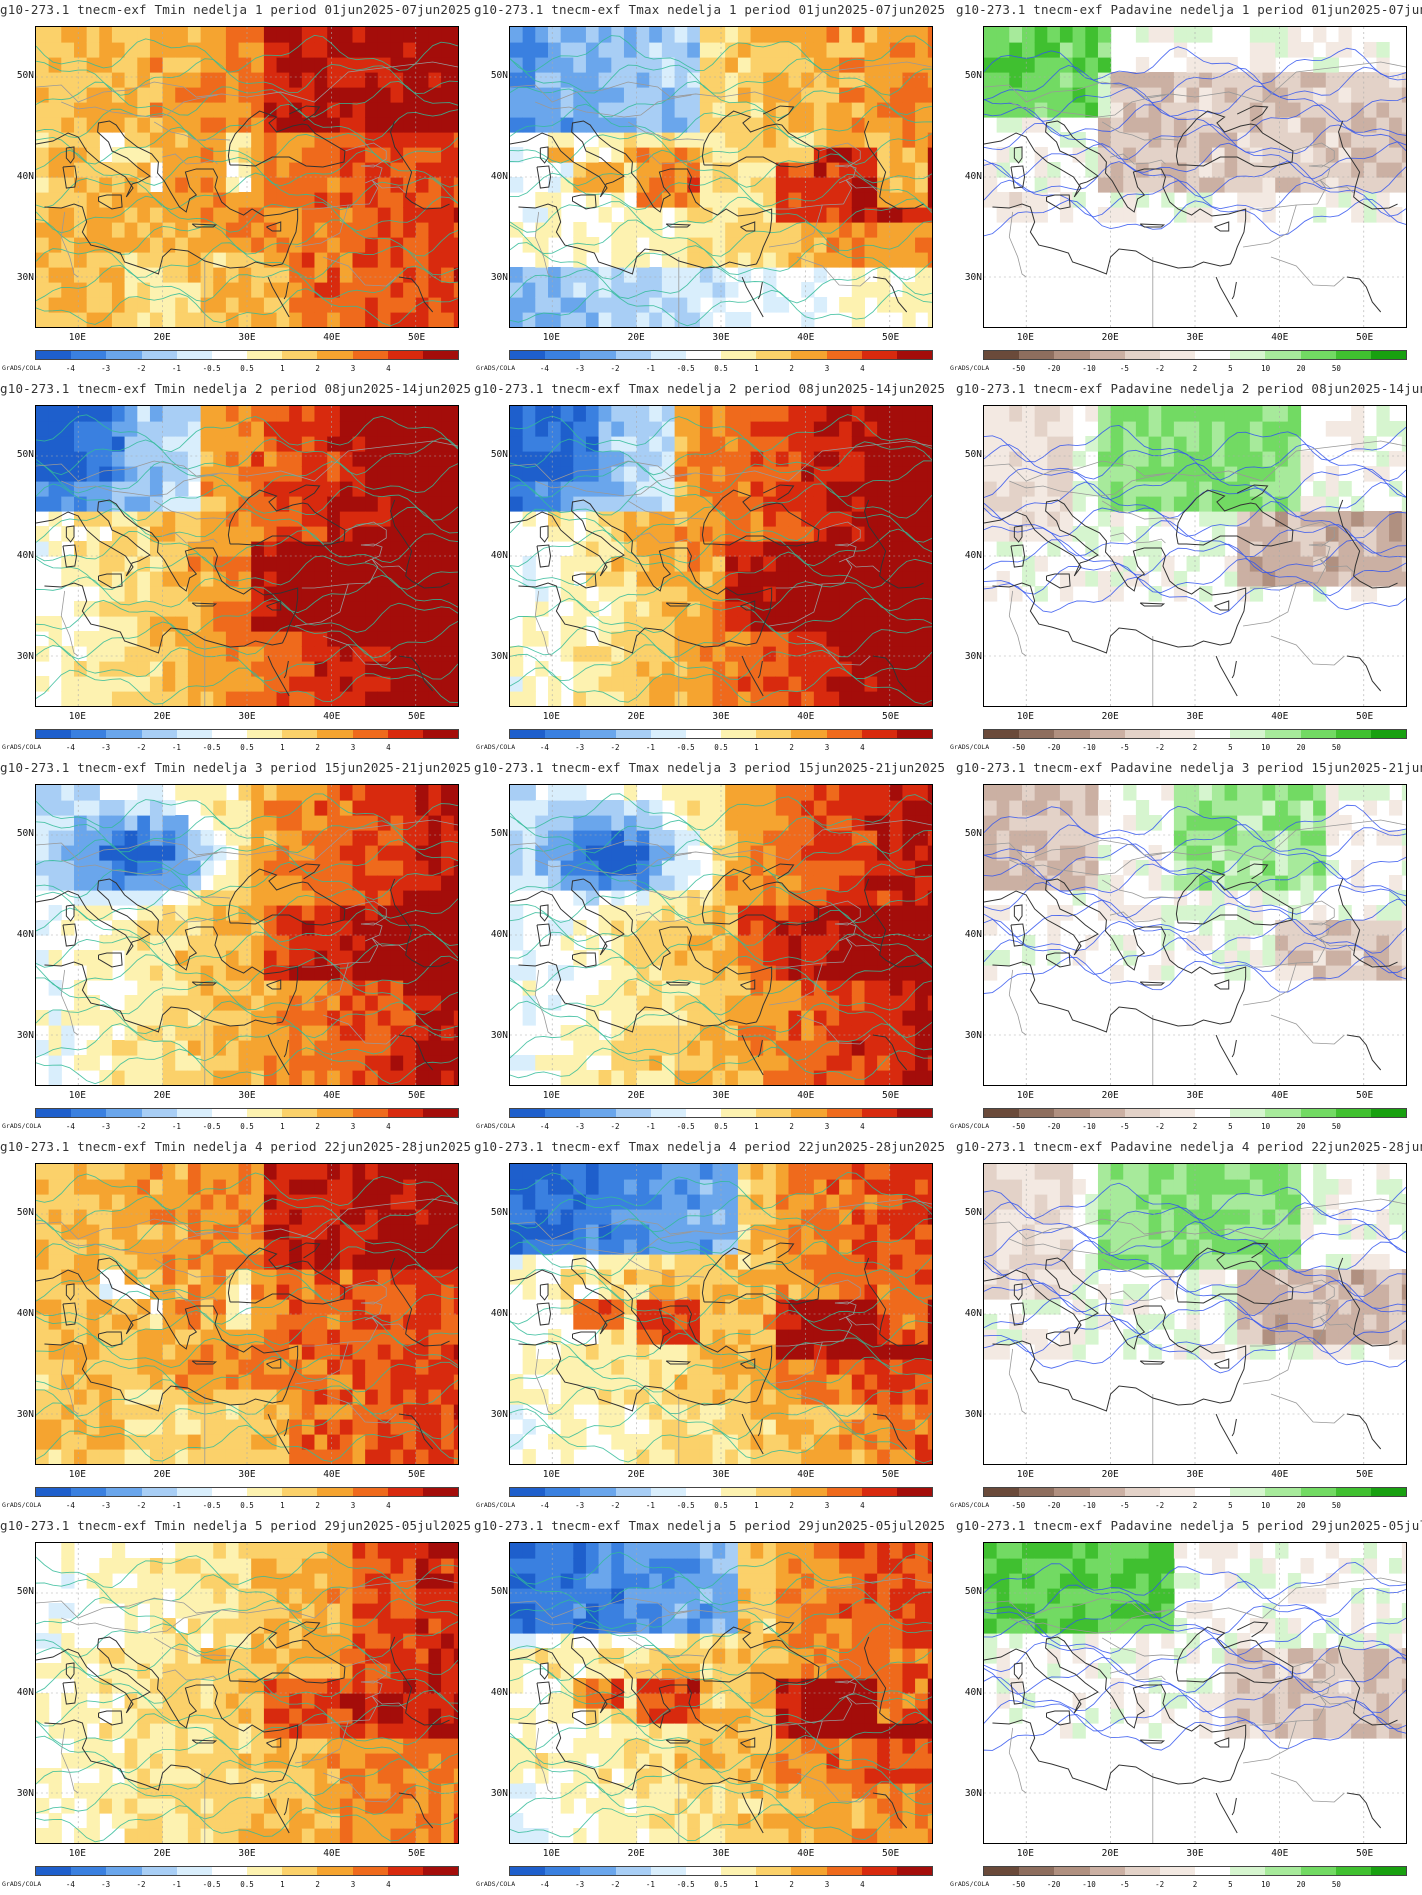  Describe the element at coordinates (247, 1331) in the screenshot. I see `country-borders` at that location.